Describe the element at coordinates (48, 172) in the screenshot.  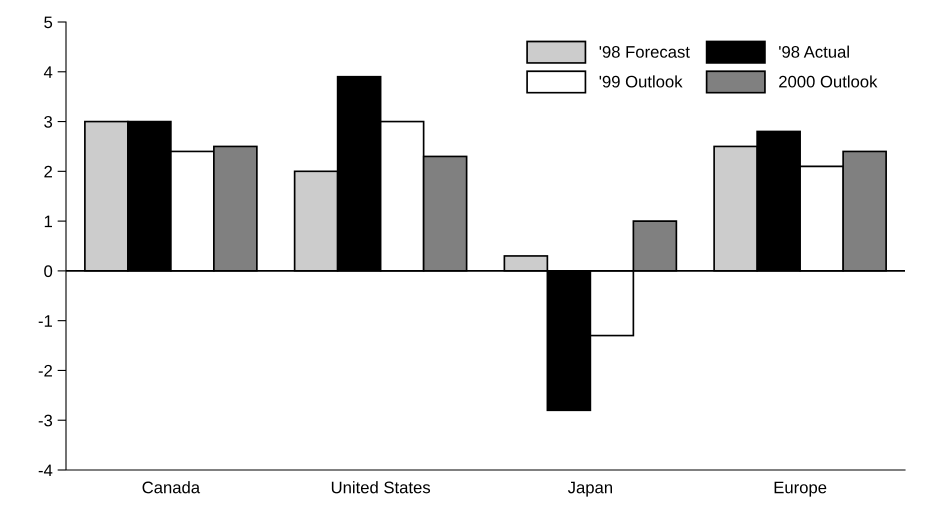
I see `y-tick-label: 2` at that location.